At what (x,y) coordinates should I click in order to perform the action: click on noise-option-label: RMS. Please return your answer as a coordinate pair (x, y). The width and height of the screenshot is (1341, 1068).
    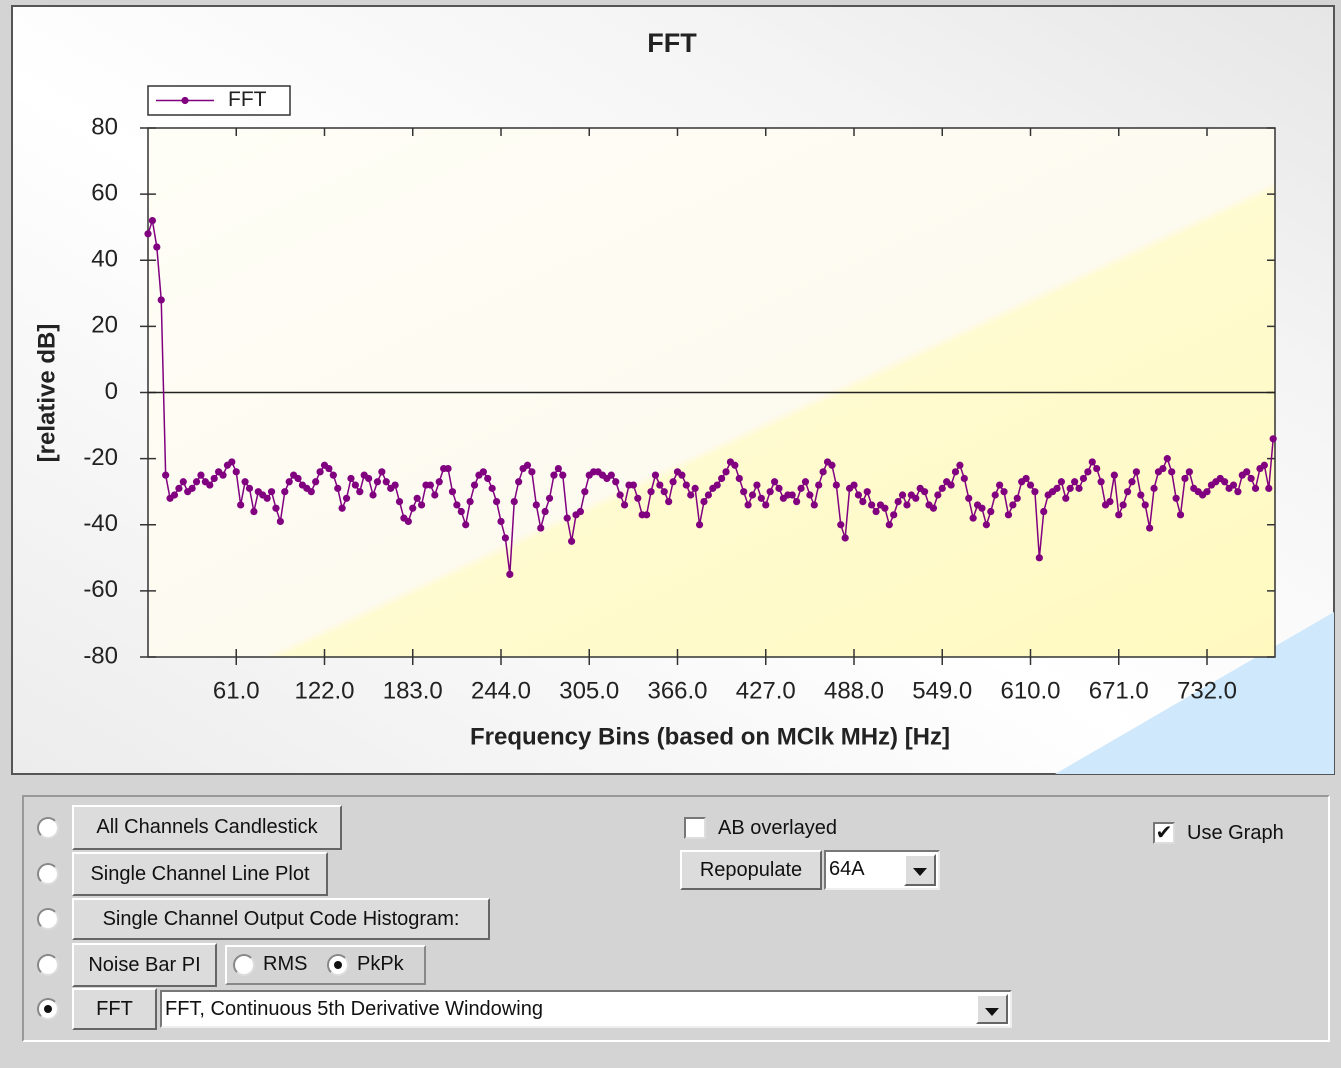
    Looking at the image, I should click on (285, 964).